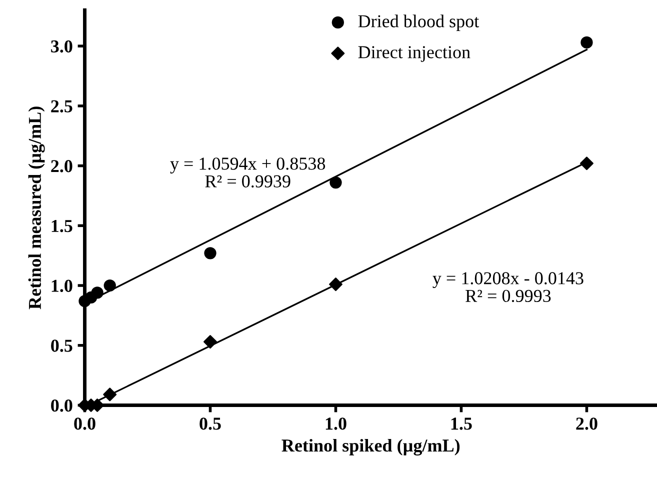 This screenshot has width=657, height=483. I want to click on x-tick-label: 1.0, so click(336, 424).